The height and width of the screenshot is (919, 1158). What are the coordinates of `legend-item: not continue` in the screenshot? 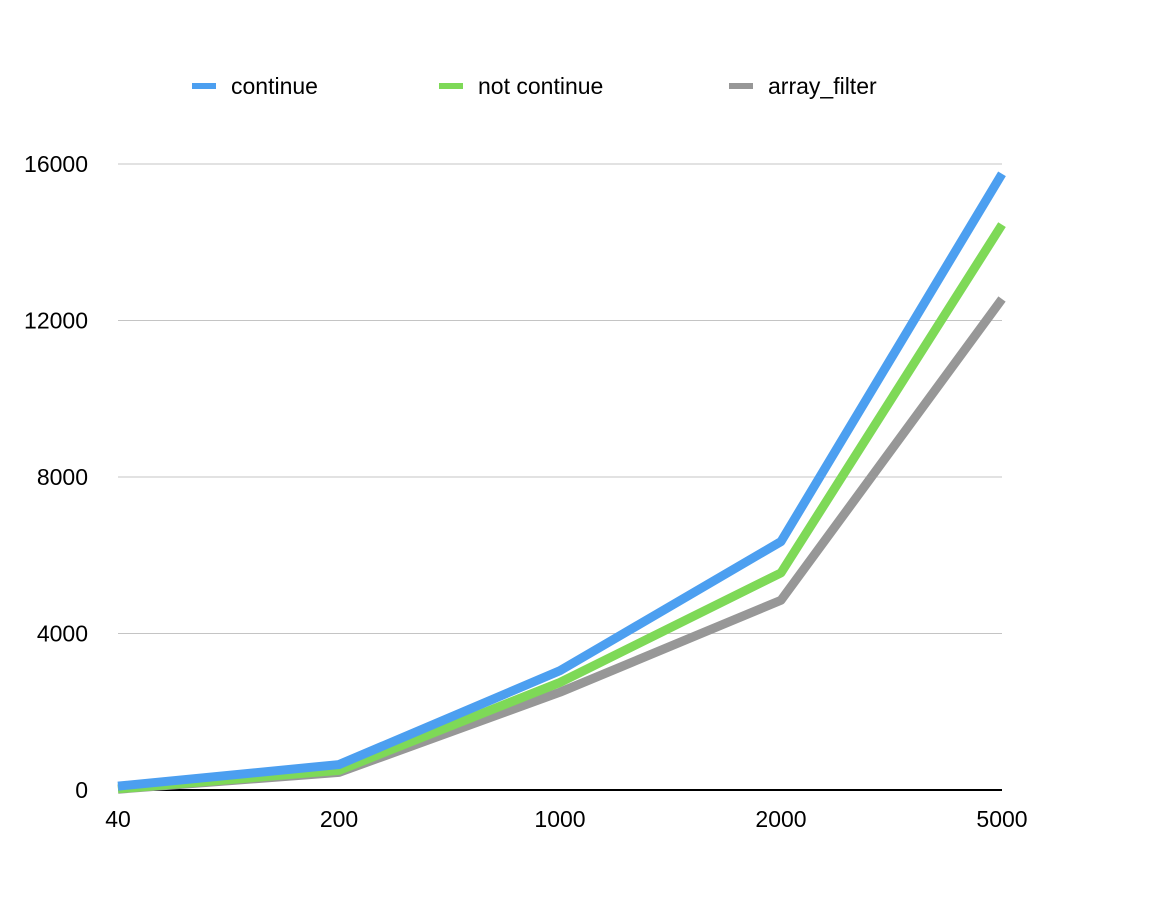 It's located at (521, 86).